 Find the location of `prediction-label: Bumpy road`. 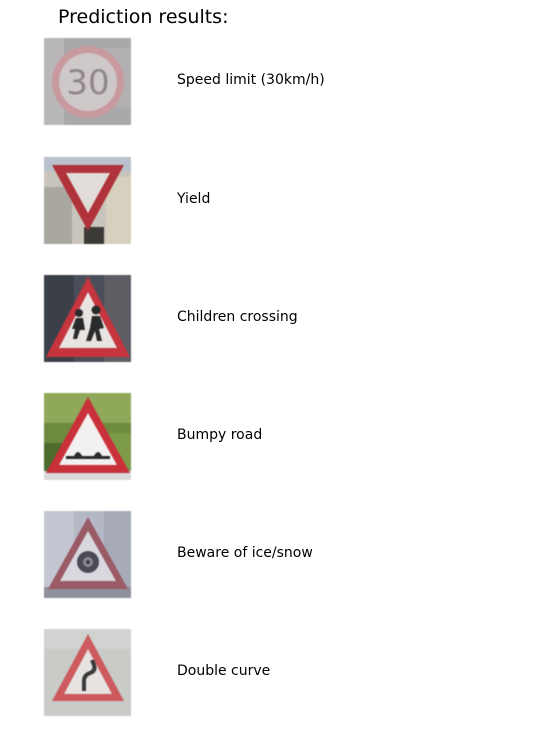

prediction-label: Bumpy road is located at coordinates (219, 435).